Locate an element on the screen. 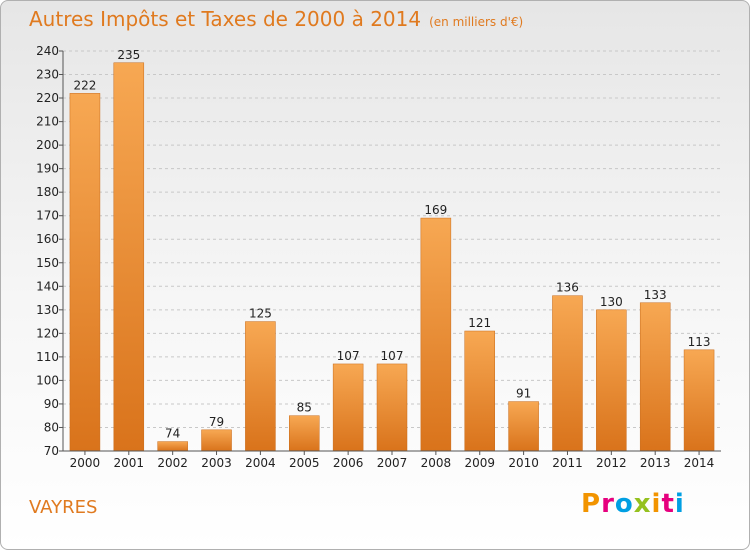 Image resolution: width=750 pixels, height=550 pixels. y-tick-label: 220 is located at coordinates (47, 98).